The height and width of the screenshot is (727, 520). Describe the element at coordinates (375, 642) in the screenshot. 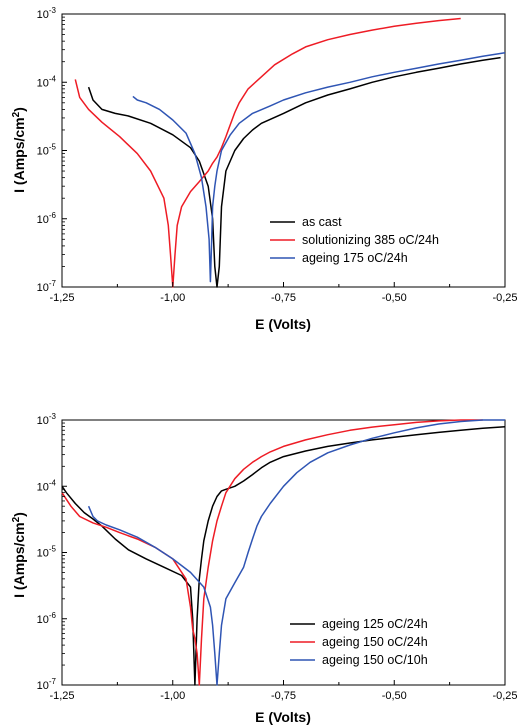

I see `legend-label-ageing-150-24h: ageing 150 oC/24h` at that location.